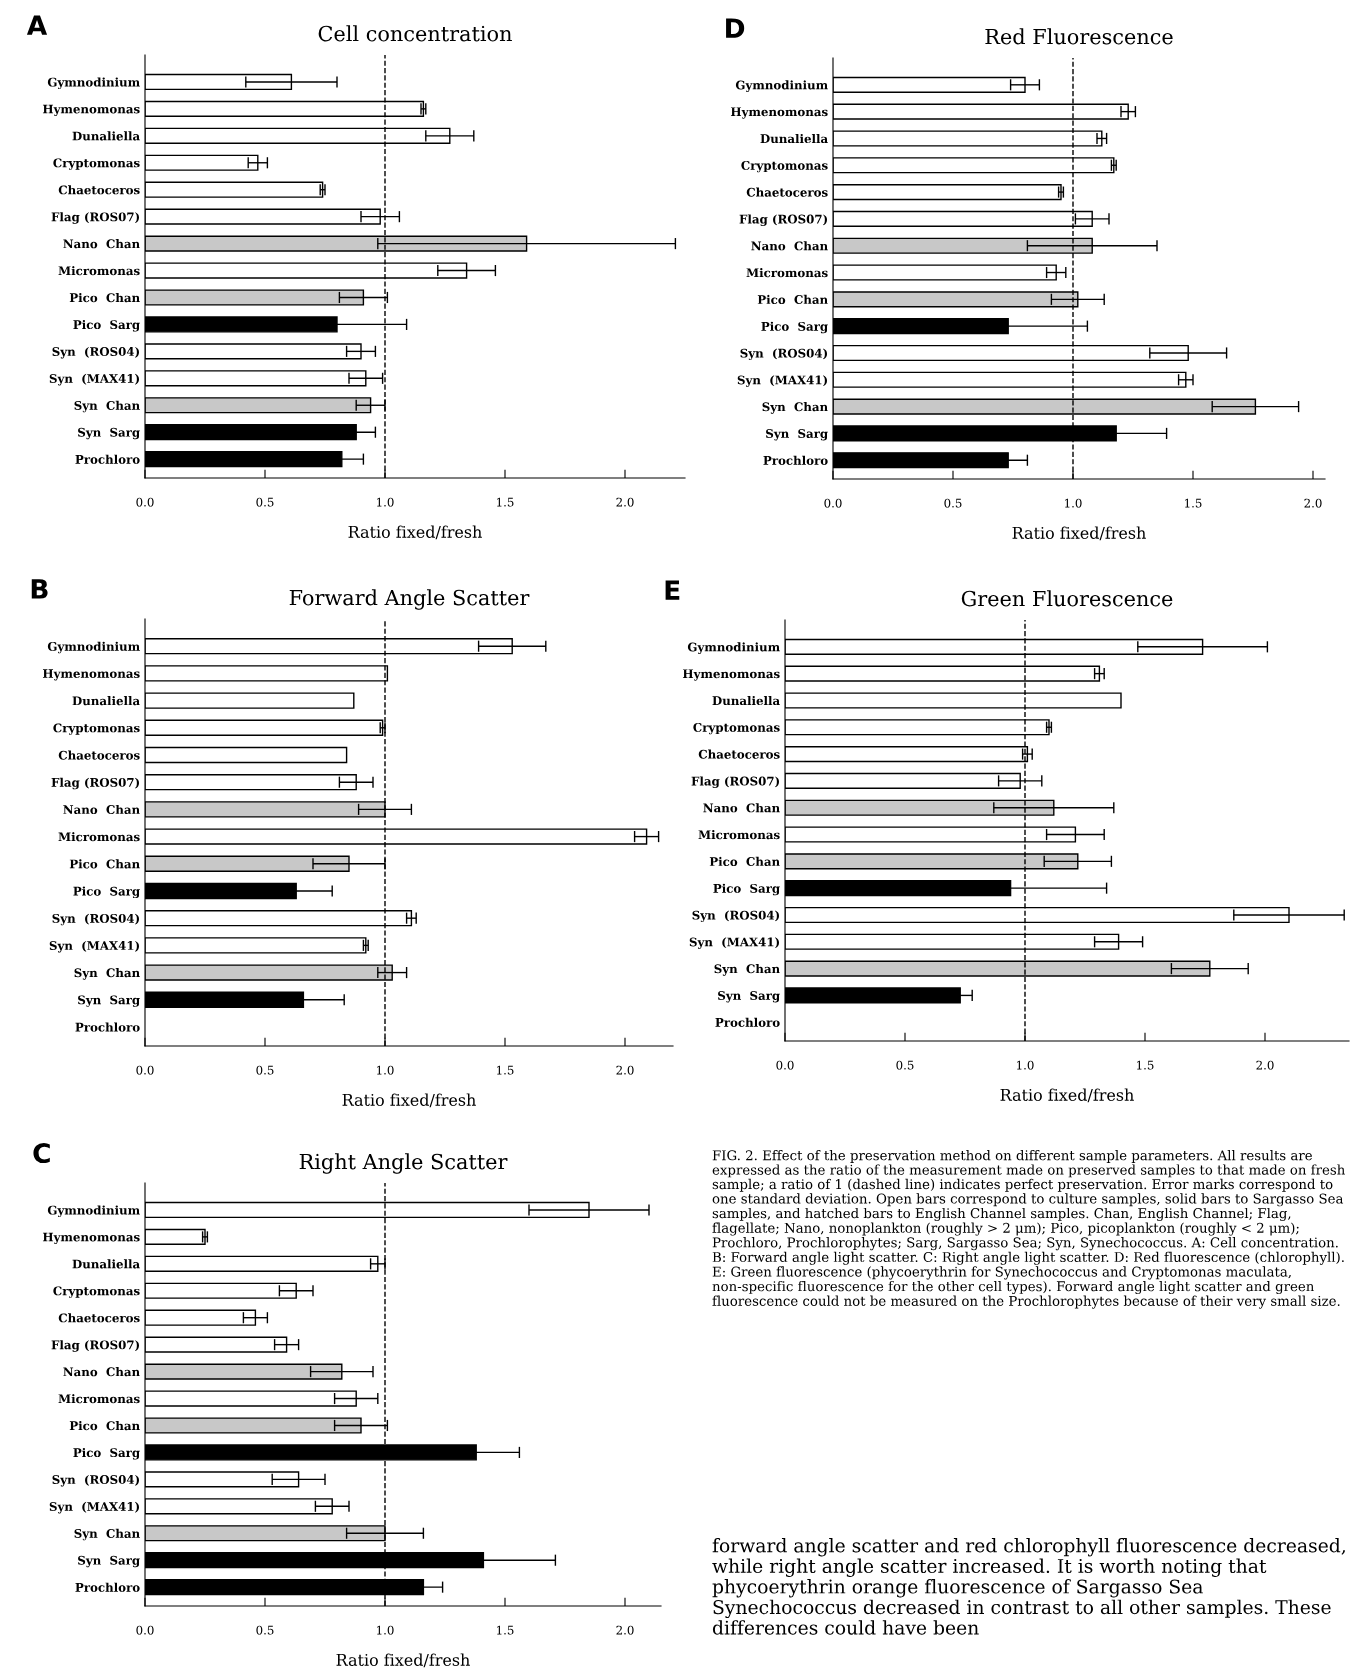 The image size is (1353, 1673). What do you see at coordinates (1028, 1229) in the screenshot?
I see `text: FIG. 2. Effect of the preservation method on different sample parameters. All results are expressed as the ratio of the measurement made on preserved samples to that made on fresh sample; a ratio of 1 (dashed line) indicates perfect preservation. Error marks correspond to one standard deviation. Open bars correspond to culture samples, solid bars to Sargasso Sea samples, and hatched bars to English Channel samples. Chan, English Channel; Flag, flagellate; Nano, nonoplankton (roughly > 2 μm); Pico, picoplankton (roughly < 2 μm); Prochloro, Prochlorophytes; Sarg, Sargasso Sea; Syn, Synechococcus. A: Cell concentration. B: Forward angle light scatter. C: Right angle light scatter. D: Red fluorescence (chlorophyll). E: Green fluorescence (phycoerythrin for Synechococcus and Cryptomonas maculata, non-specific fluorescence for the other cell types). Forward angle light scatter and green fluorescence could not be measured on the Prochlorophytes because of their very small size.` at bounding box center [1028, 1229].